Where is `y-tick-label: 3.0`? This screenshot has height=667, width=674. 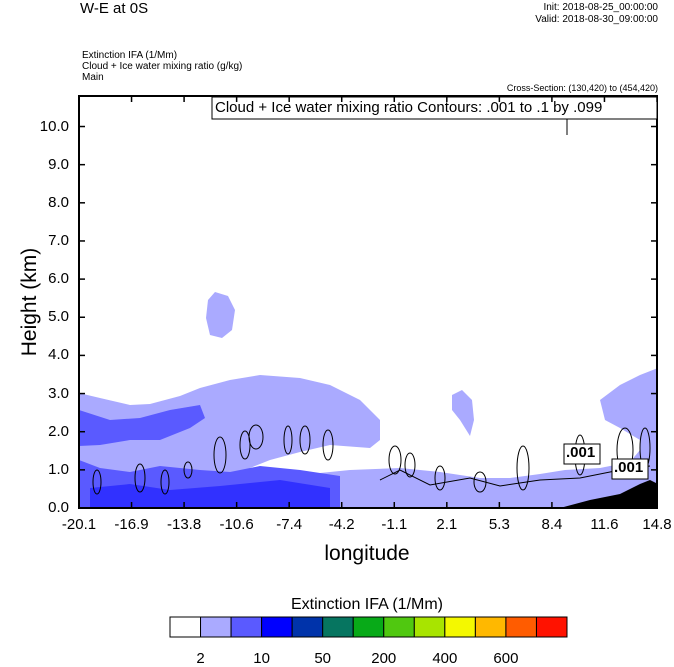 y-tick-label: 3.0 is located at coordinates (58, 393).